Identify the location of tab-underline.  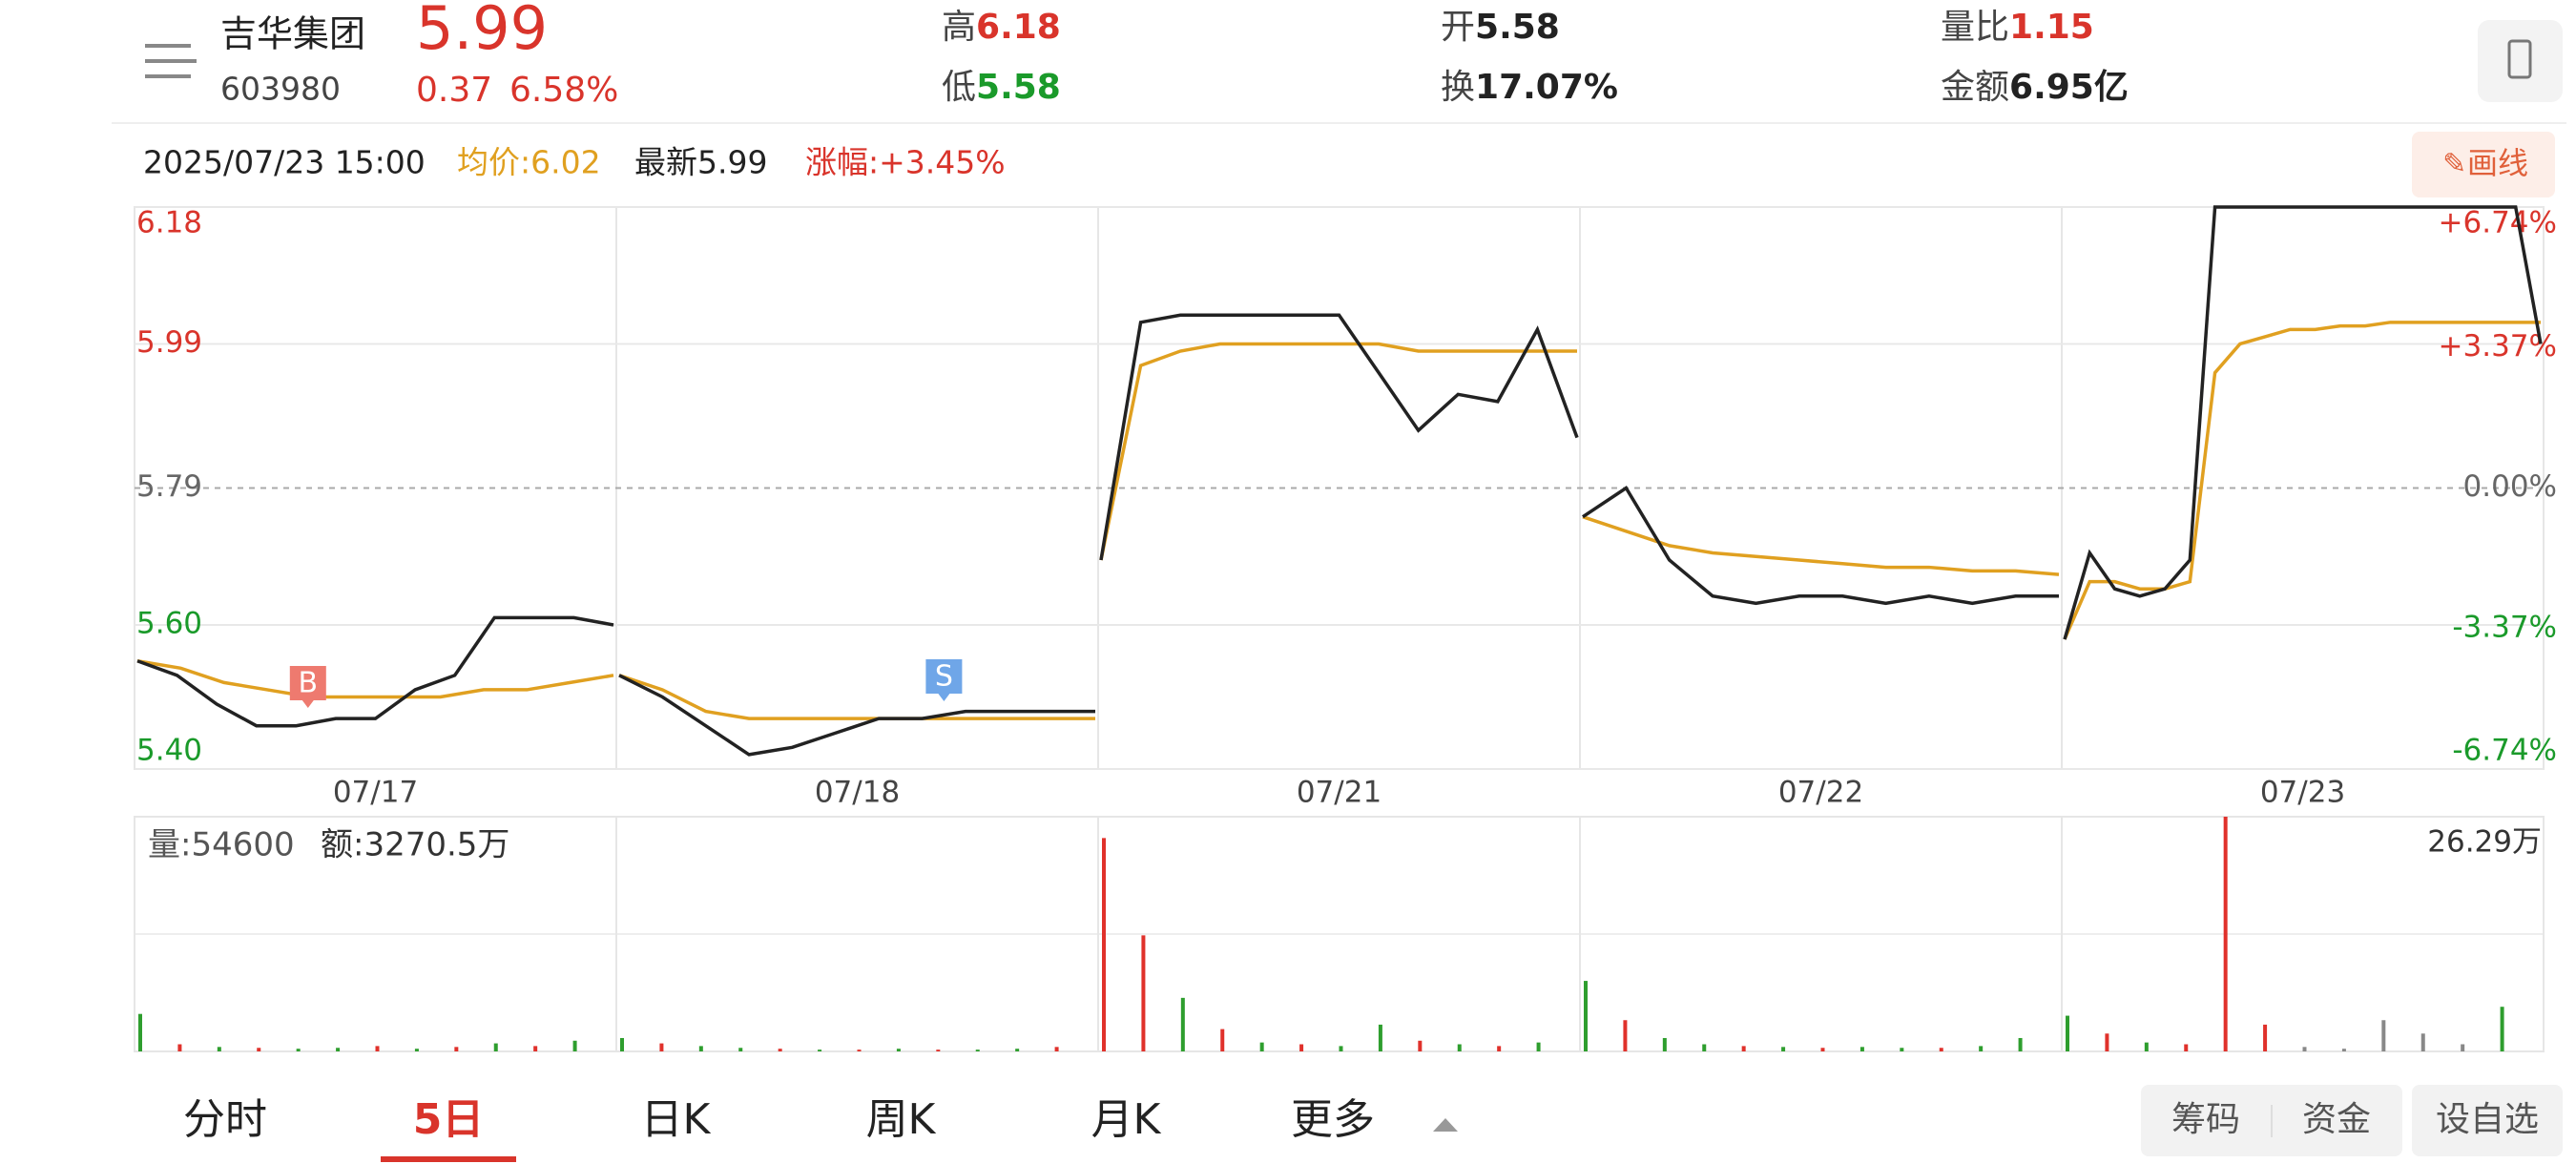
(448, 1159).